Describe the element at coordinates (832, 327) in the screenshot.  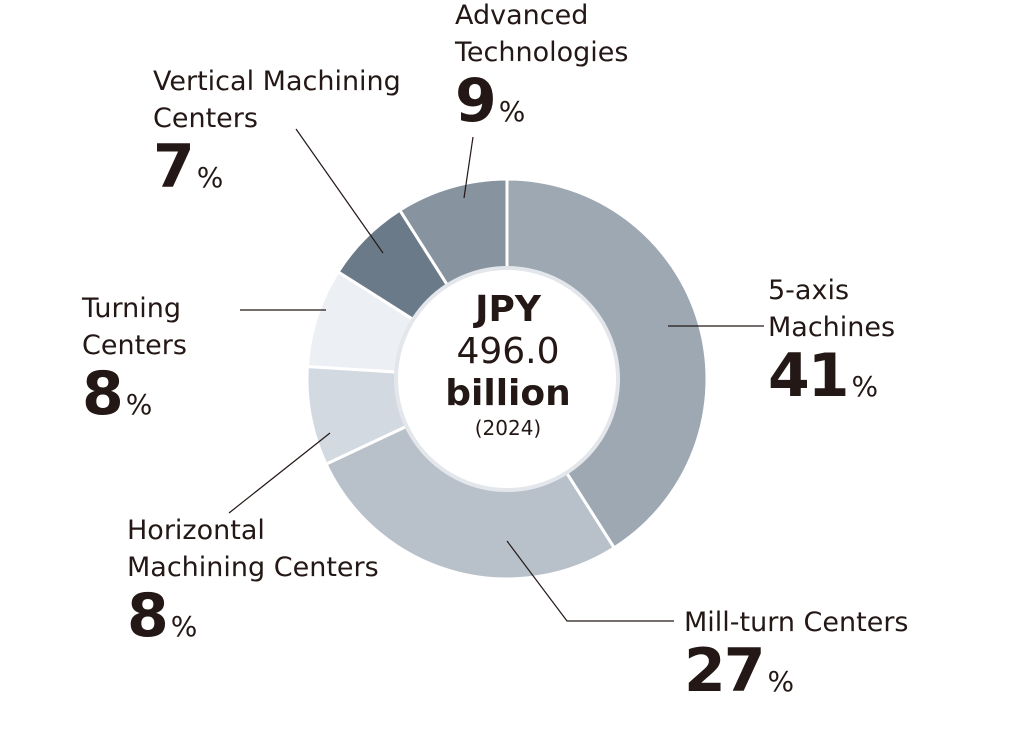
I see `slice-label-line: Machines` at that location.